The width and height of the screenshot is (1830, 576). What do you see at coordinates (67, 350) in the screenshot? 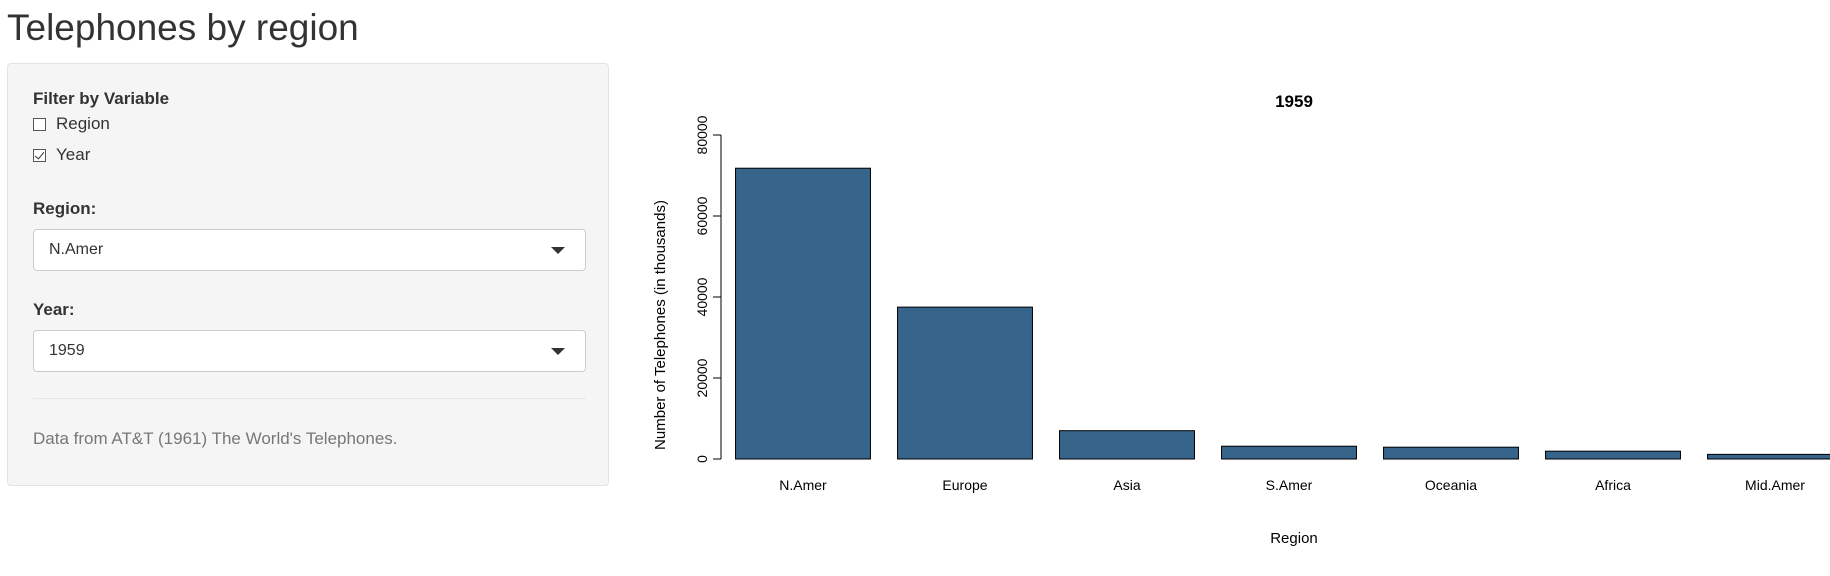
I see `year-select-value: 1959` at bounding box center [67, 350].